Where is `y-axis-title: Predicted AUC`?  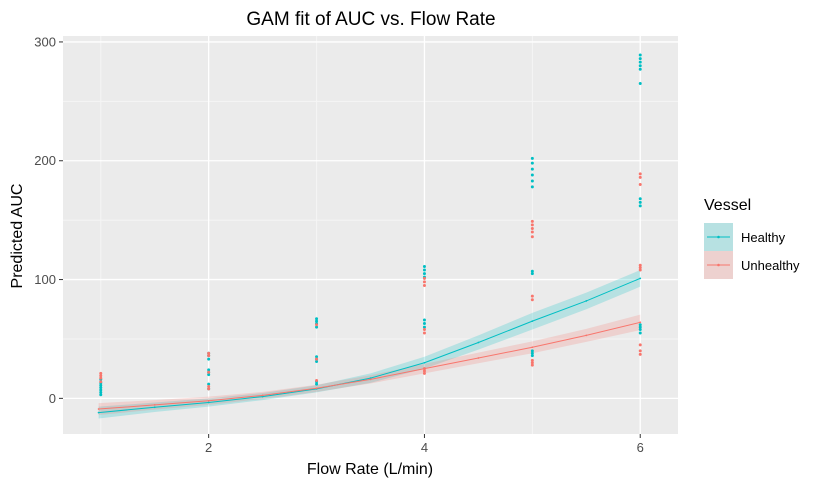
y-axis-title: Predicted AUC is located at coordinates (17, 236).